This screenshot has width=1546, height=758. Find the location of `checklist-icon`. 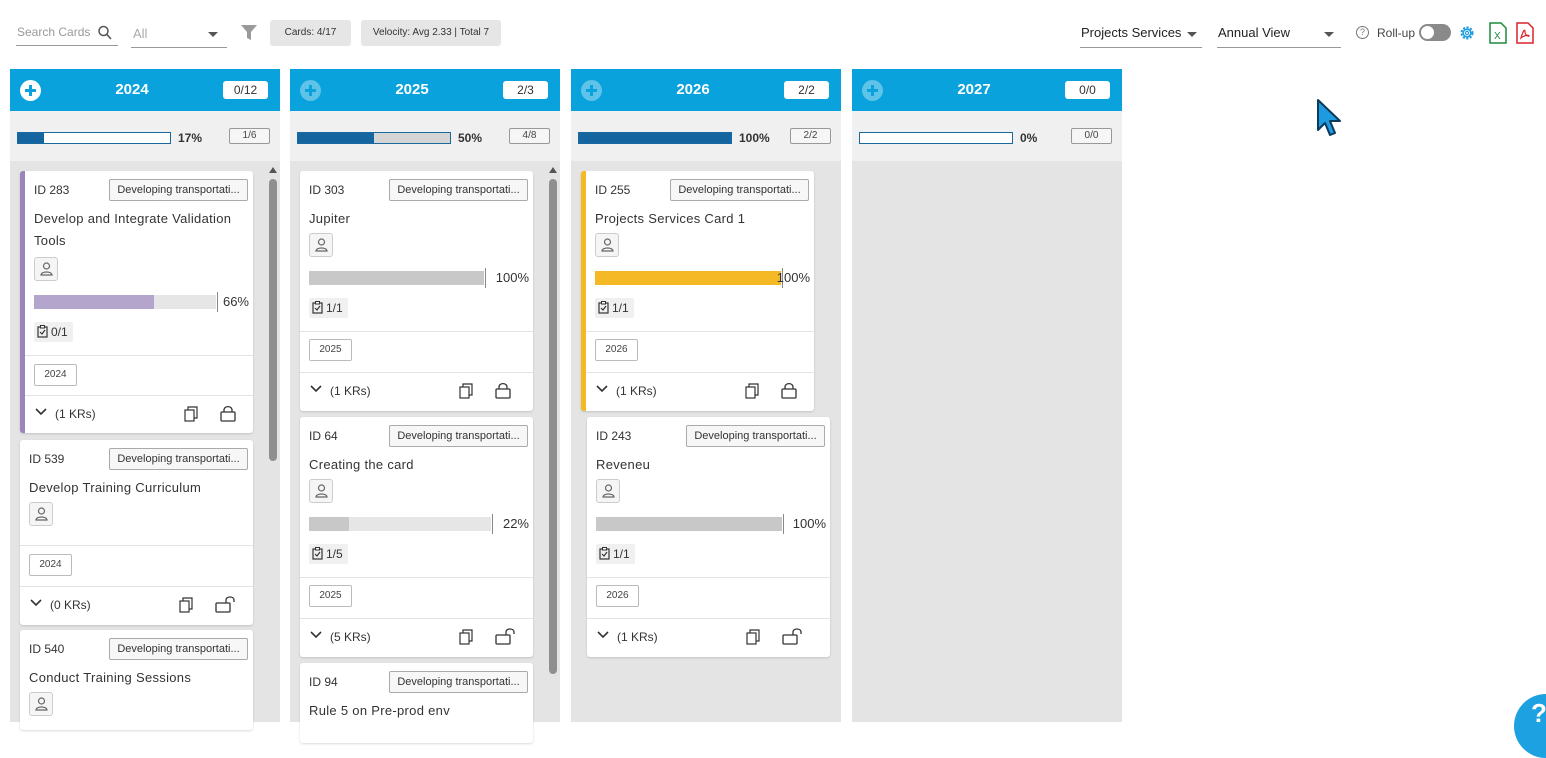

checklist-icon is located at coordinates (42, 331).